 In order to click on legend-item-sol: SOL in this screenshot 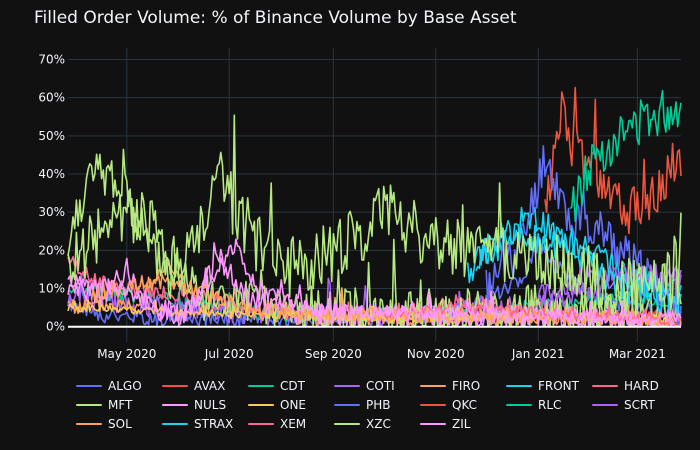, I will do `click(119, 423)`.